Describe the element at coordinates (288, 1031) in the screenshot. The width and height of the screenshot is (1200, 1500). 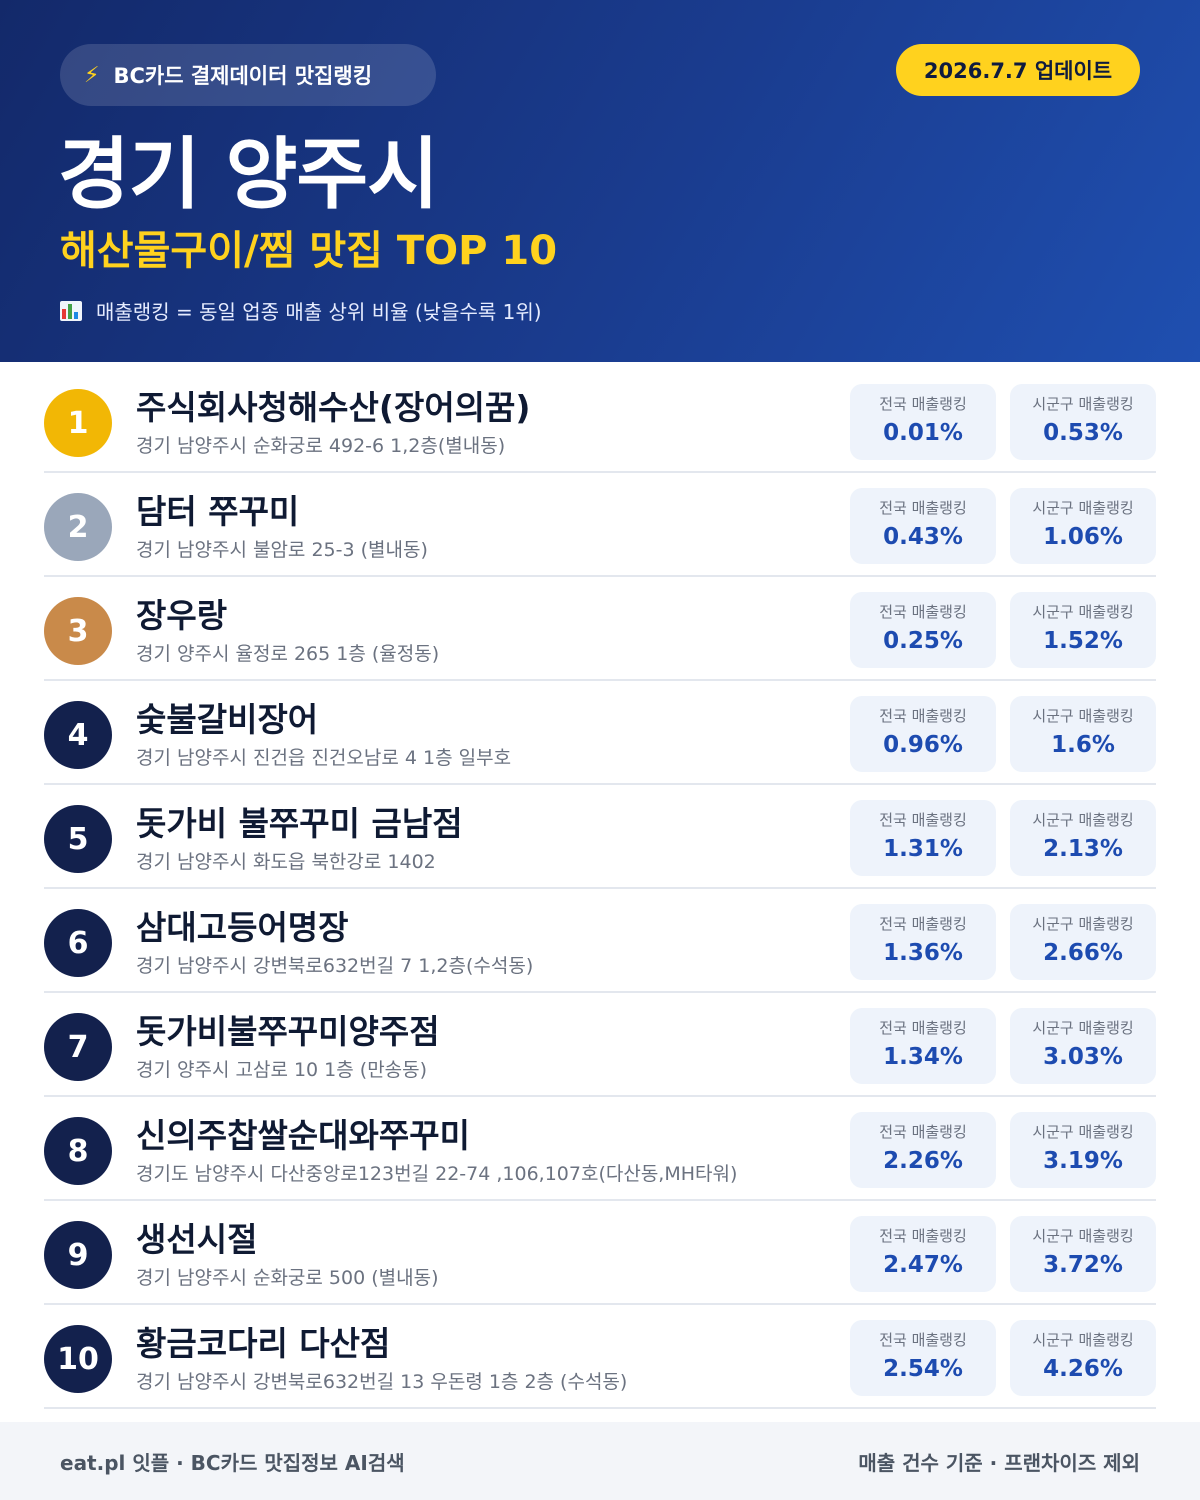
I see `restaurant-name: 돗가비불쭈꾸미양주점` at that location.